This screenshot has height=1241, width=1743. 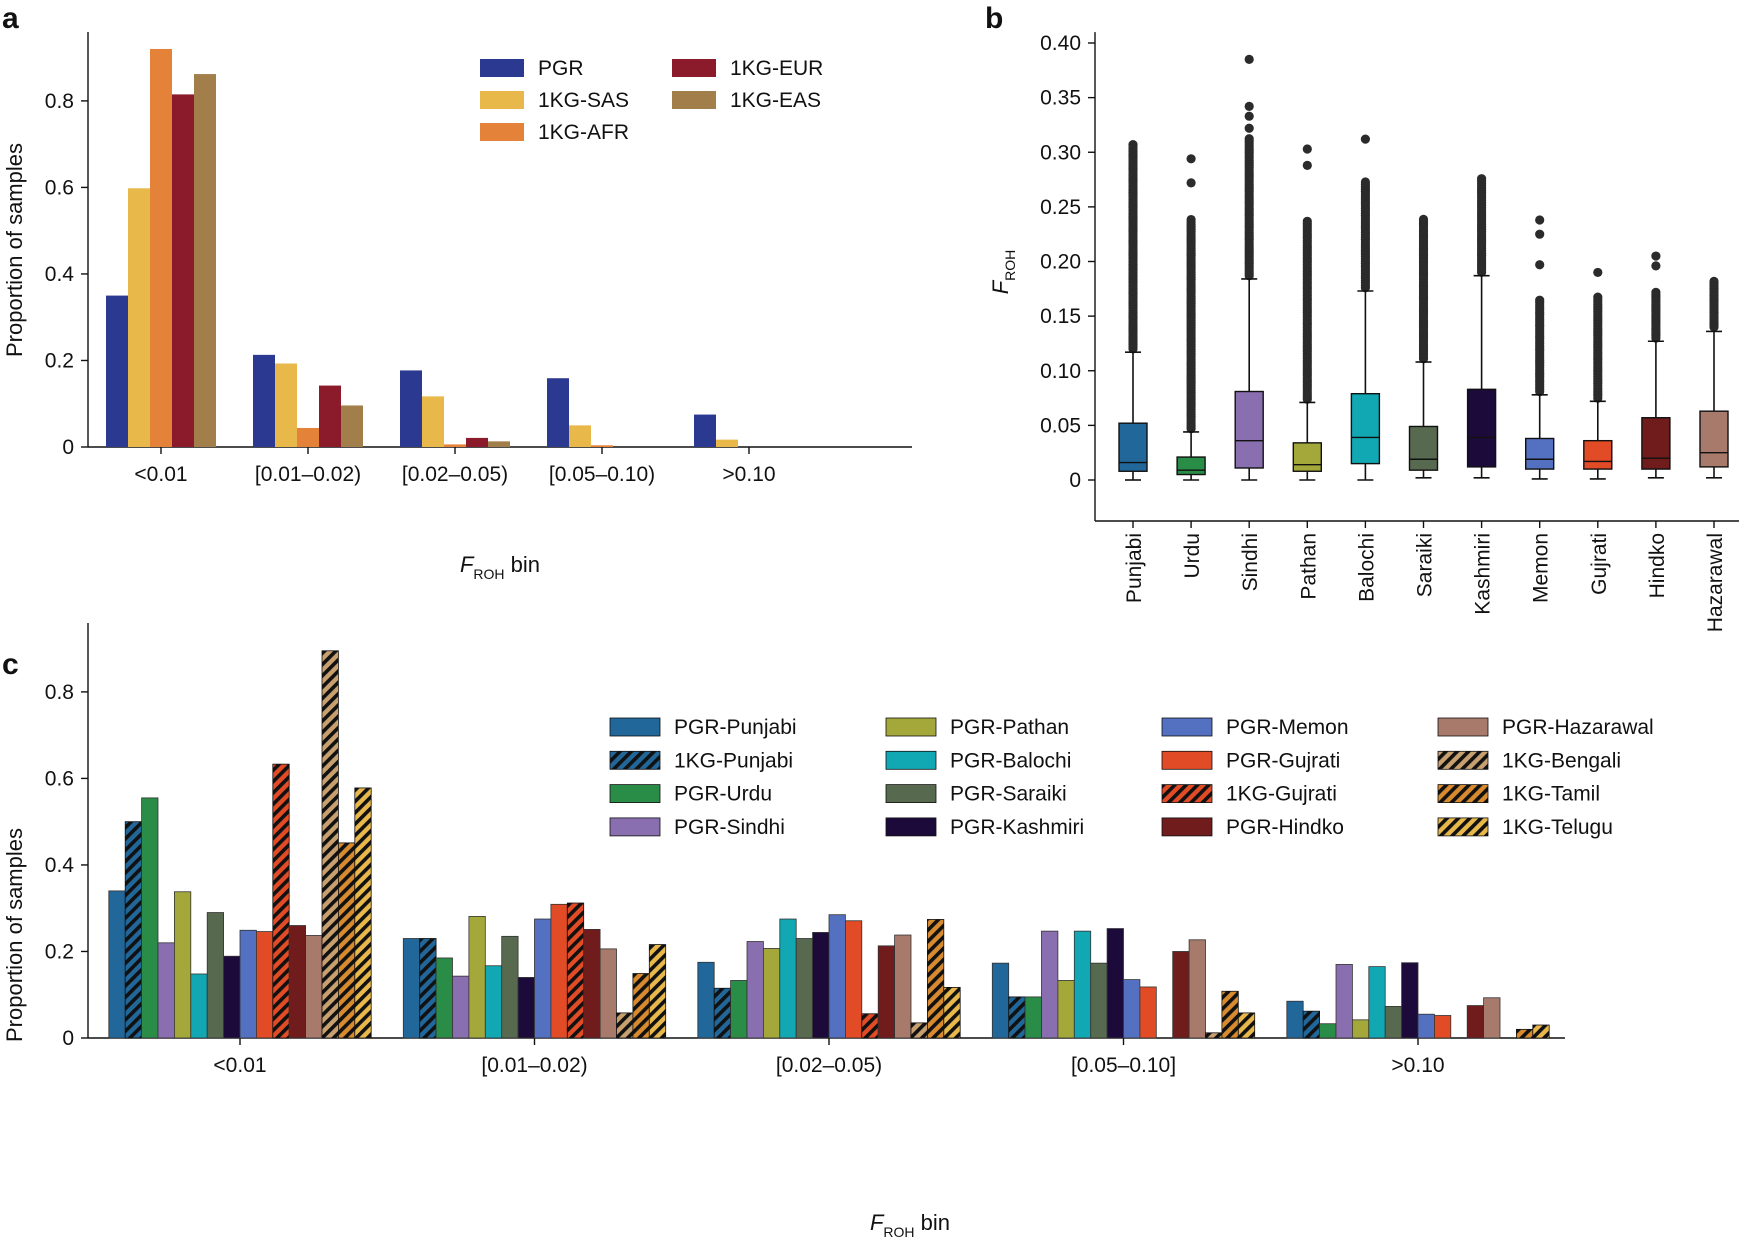 What do you see at coordinates (1578, 727) in the screenshot?
I see `legend-label-pgr-hazarawal: PGR-Hazarawal` at bounding box center [1578, 727].